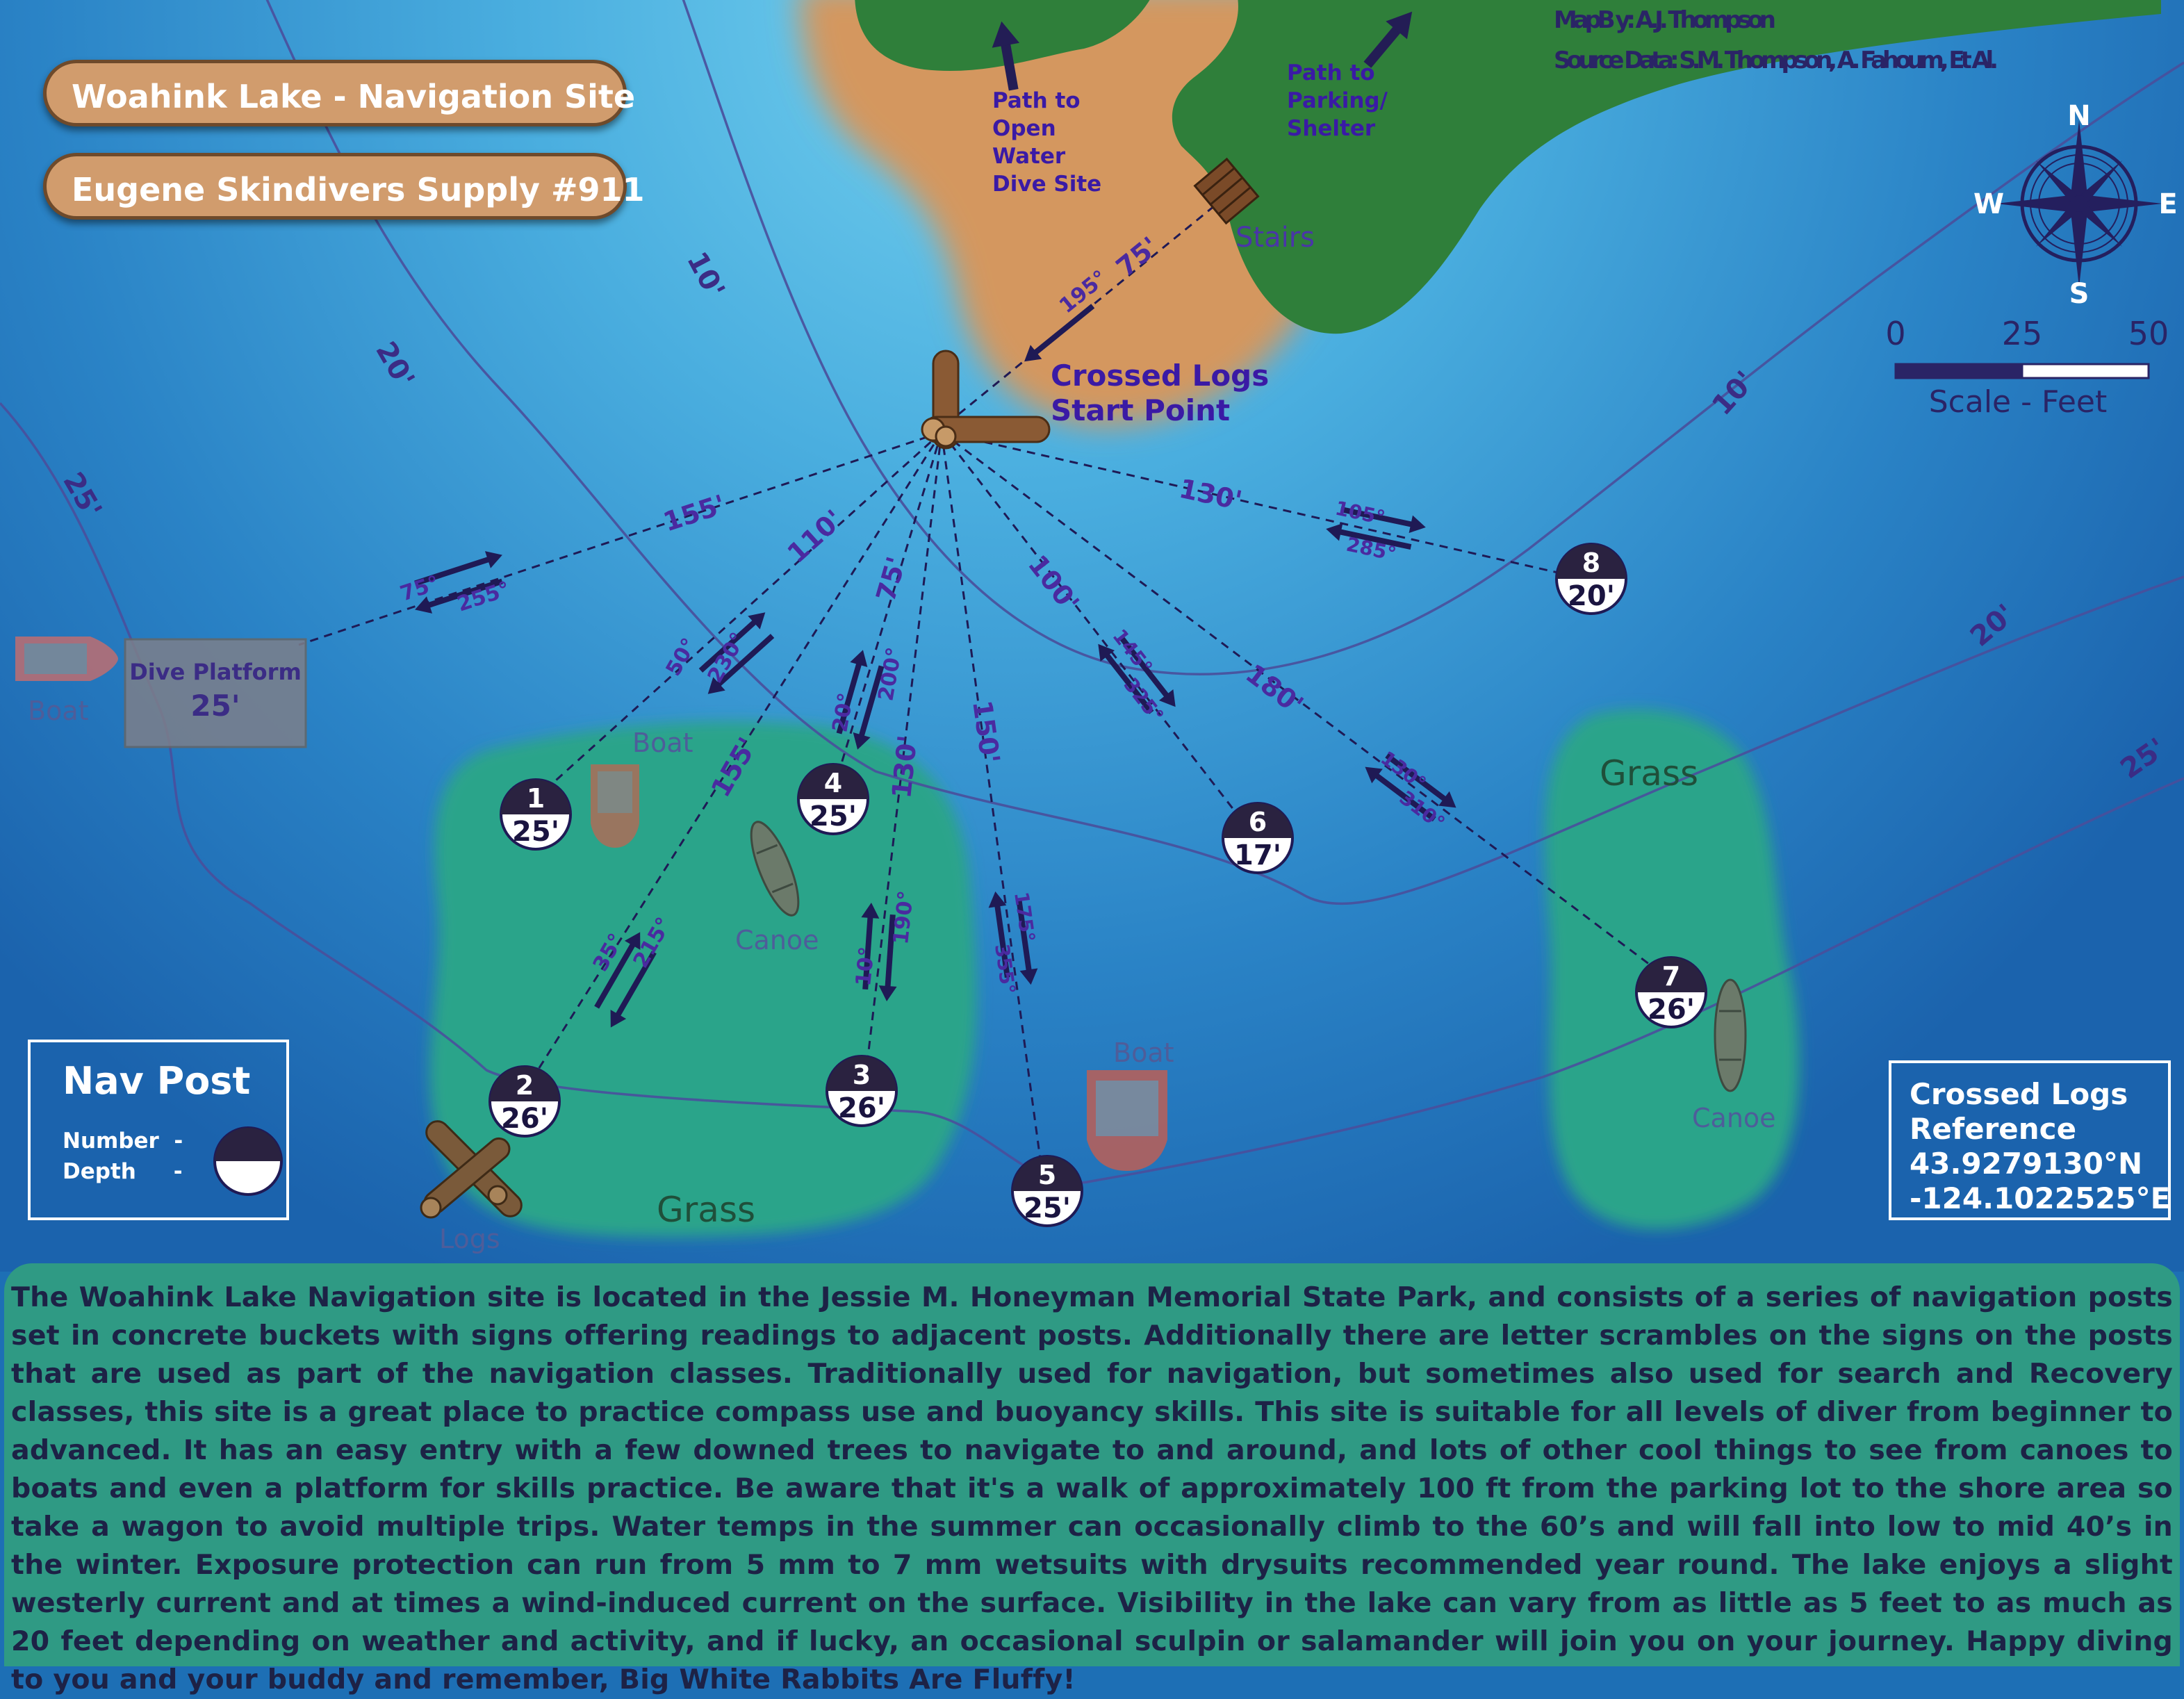  Describe the element at coordinates (775, 869) in the screenshot. I see `canoe-west-icon` at that location.